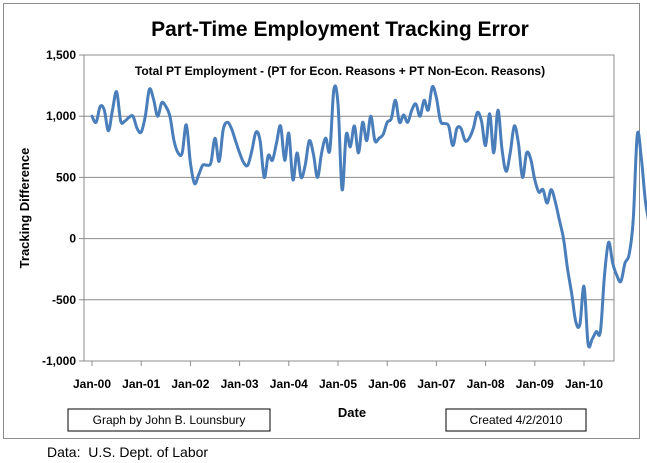 This screenshot has width=647, height=463. I want to click on y-axis-ticks: 1,500 1,000 500 0 -500 -1,000, so click(63, 208).